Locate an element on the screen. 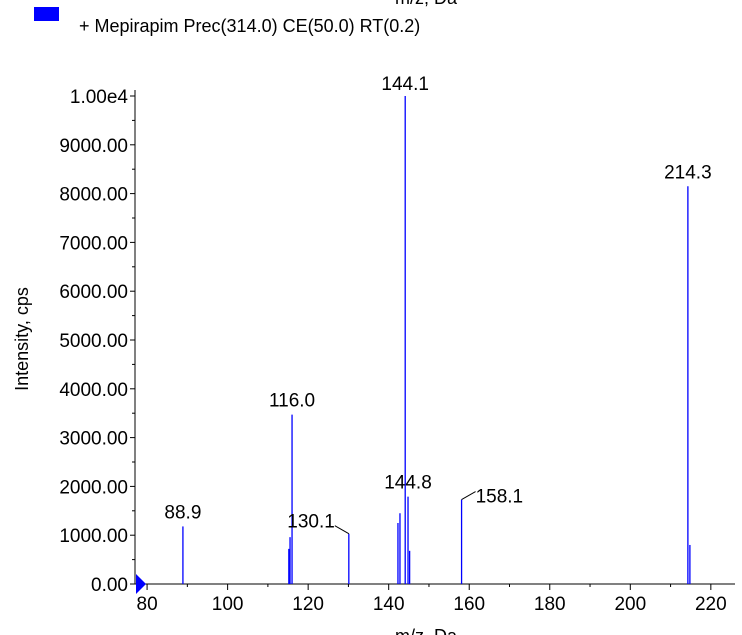 The image size is (742, 635). x-tick-label: 160 is located at coordinates (469, 604).